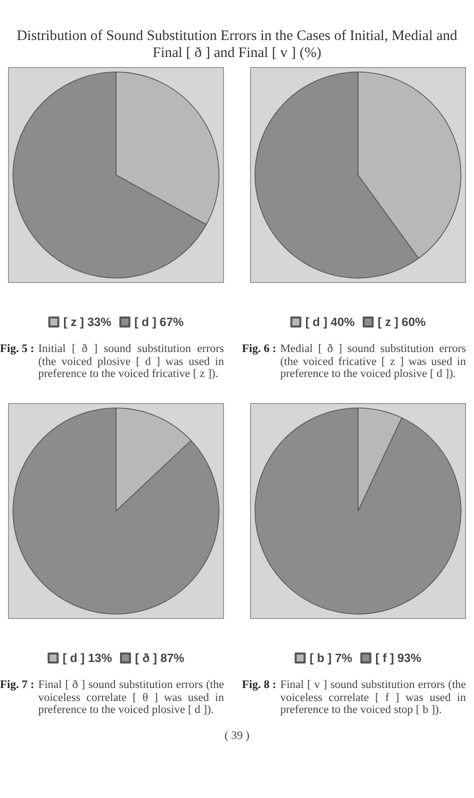  I want to click on caption: Fig. 6 : Medial [ ð ] sound substitution errors (the voiced fricative [ z ] was used in preference to the voiced plosive [ d ])., so click(354, 362).